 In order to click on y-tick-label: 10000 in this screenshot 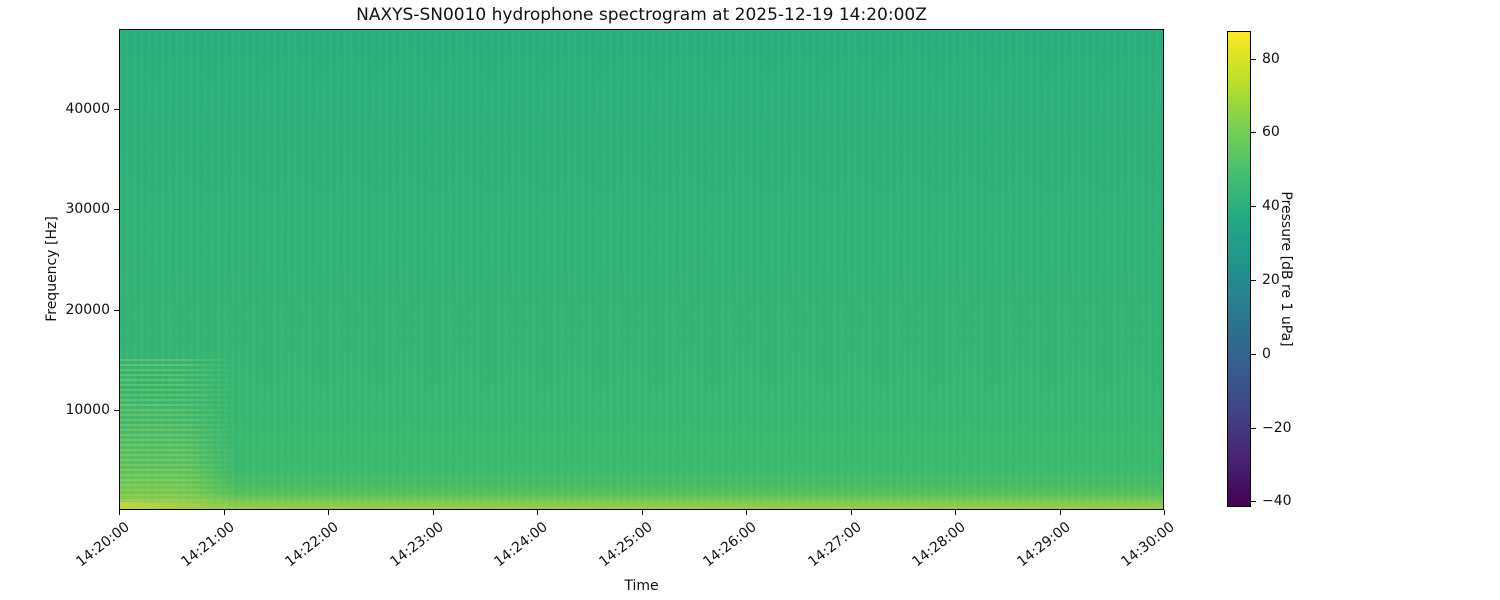, I will do `click(87, 410)`.